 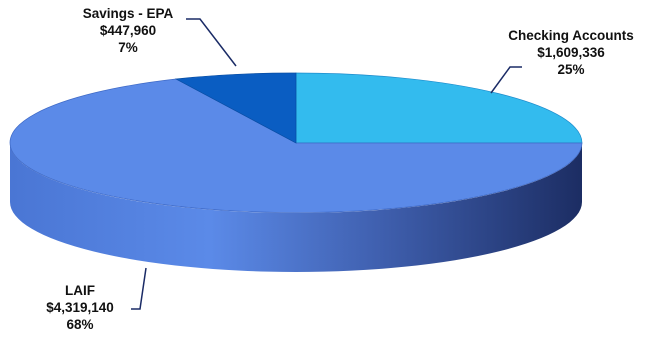 What do you see at coordinates (139, 288) in the screenshot?
I see `leader-line-laif` at bounding box center [139, 288].